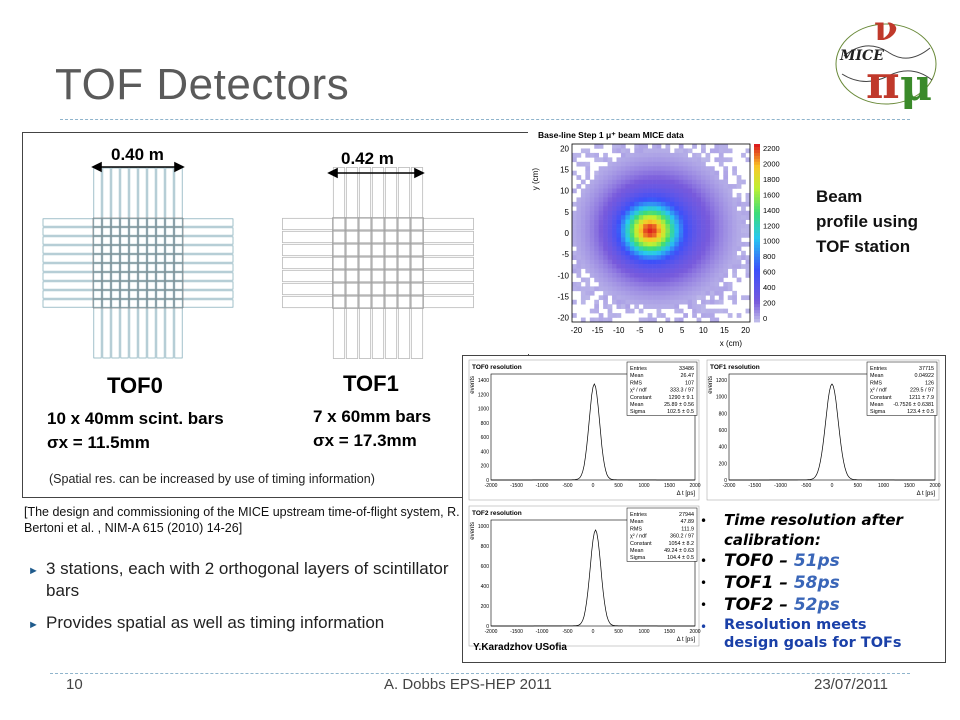 The image size is (960, 720). Describe the element at coordinates (878, 369) in the screenshot. I see `stat-label: Entries` at that location.